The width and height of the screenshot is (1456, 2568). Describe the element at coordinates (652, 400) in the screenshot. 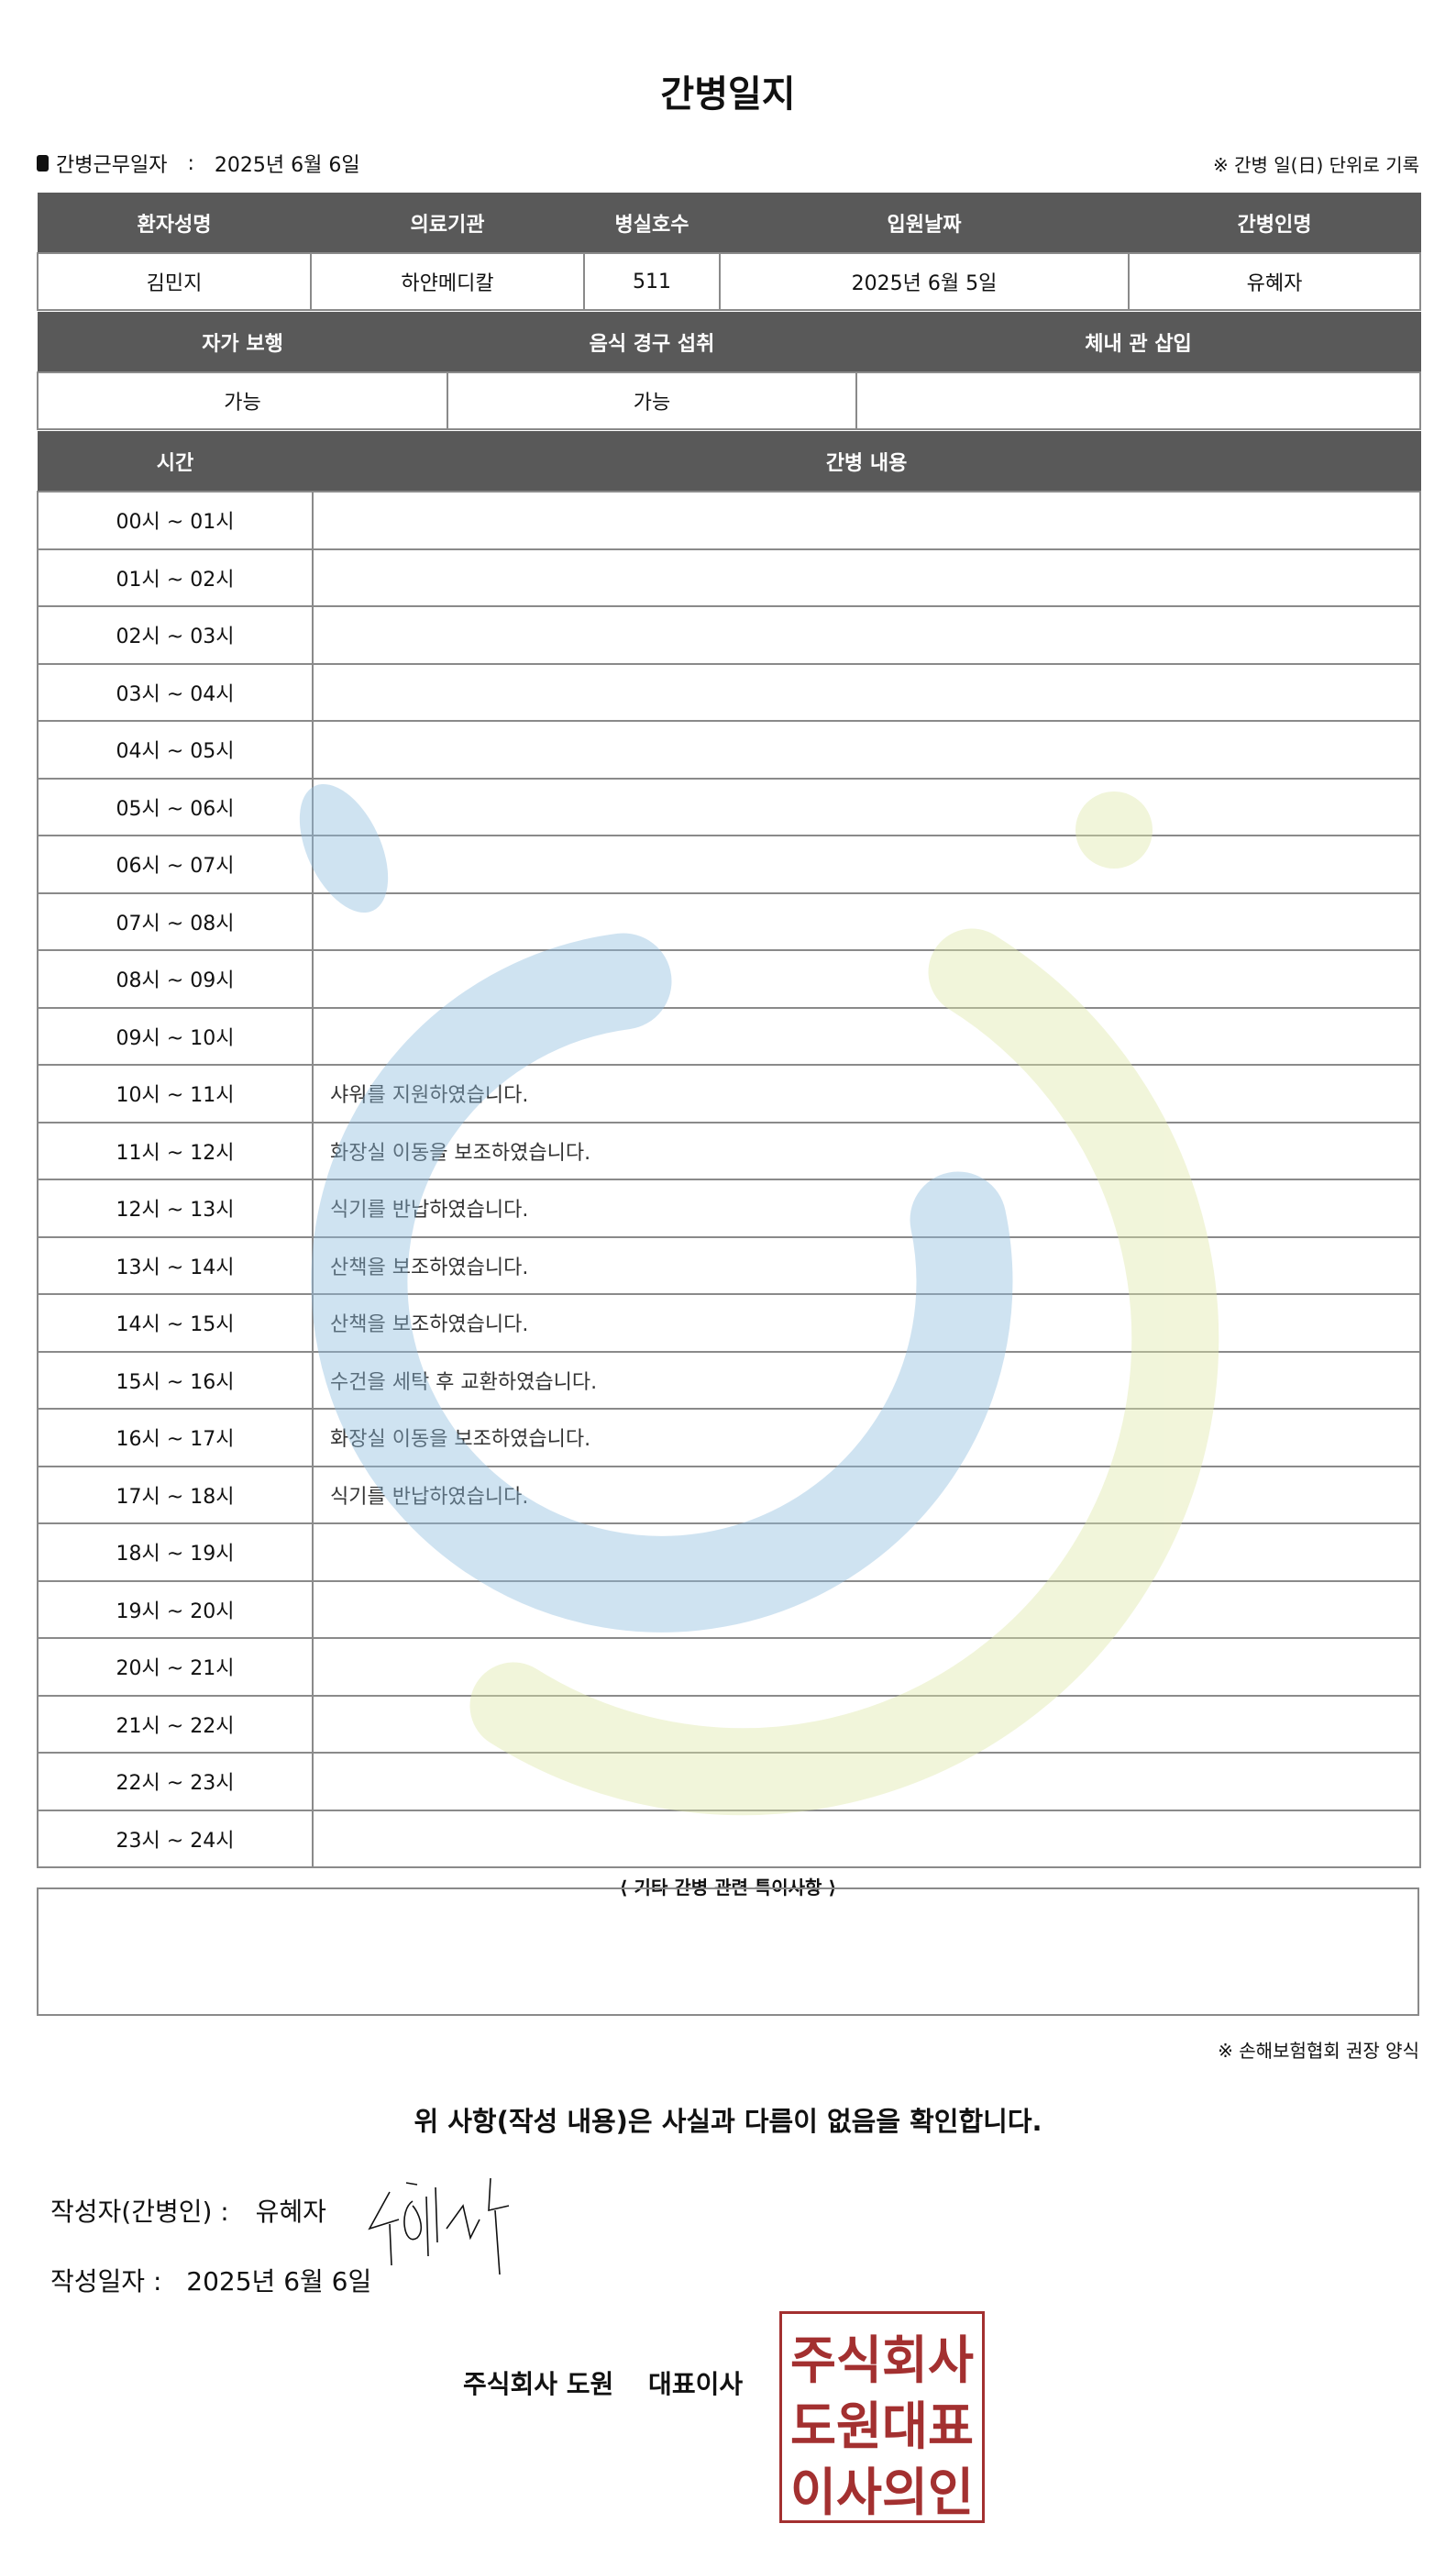

I see `oral-intake: 가능` at that location.